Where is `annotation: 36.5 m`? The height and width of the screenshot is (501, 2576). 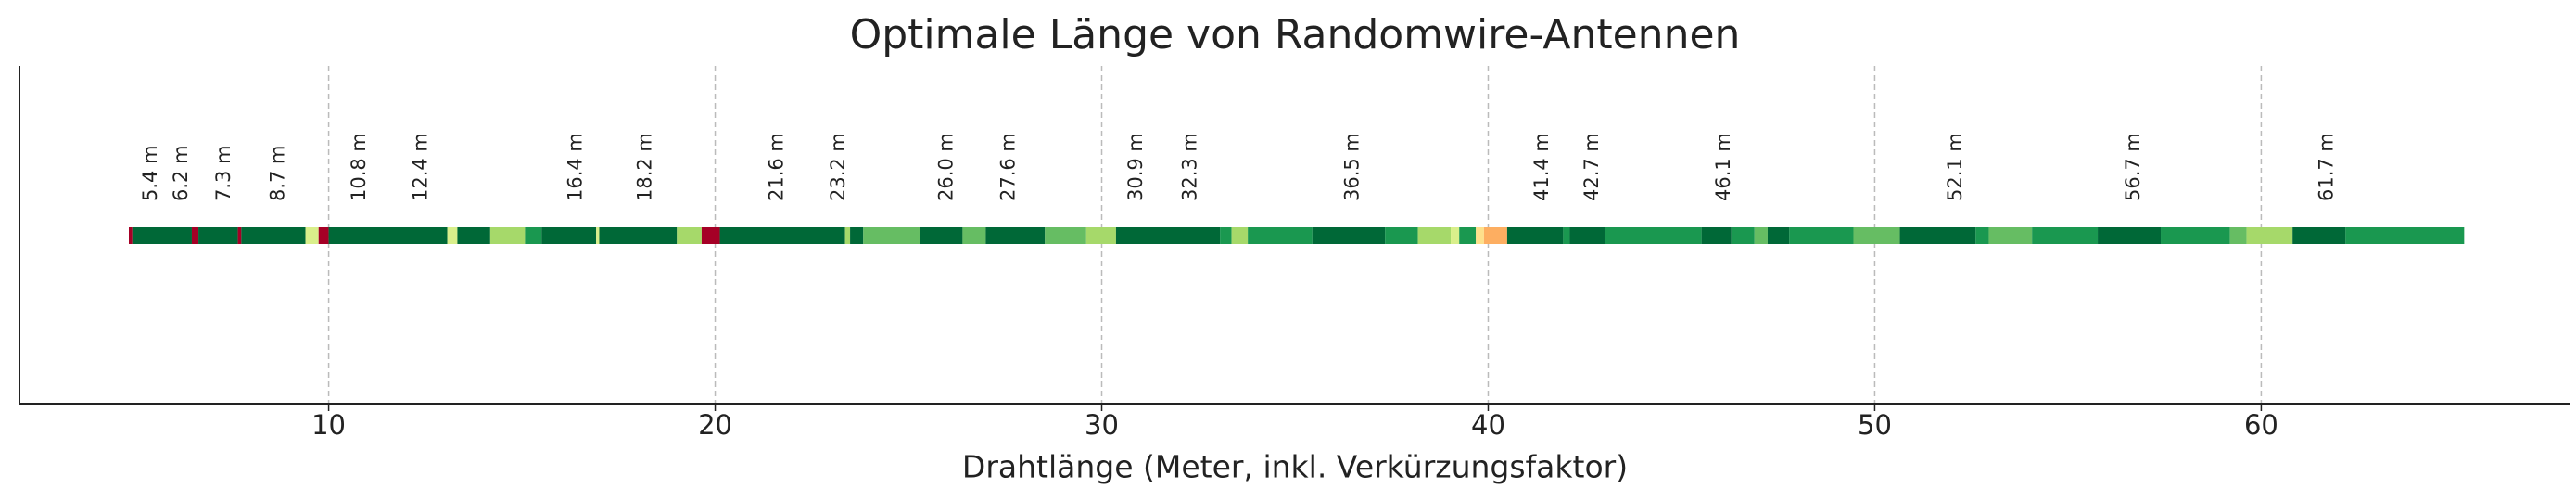 annotation: 36.5 m is located at coordinates (1352, 167).